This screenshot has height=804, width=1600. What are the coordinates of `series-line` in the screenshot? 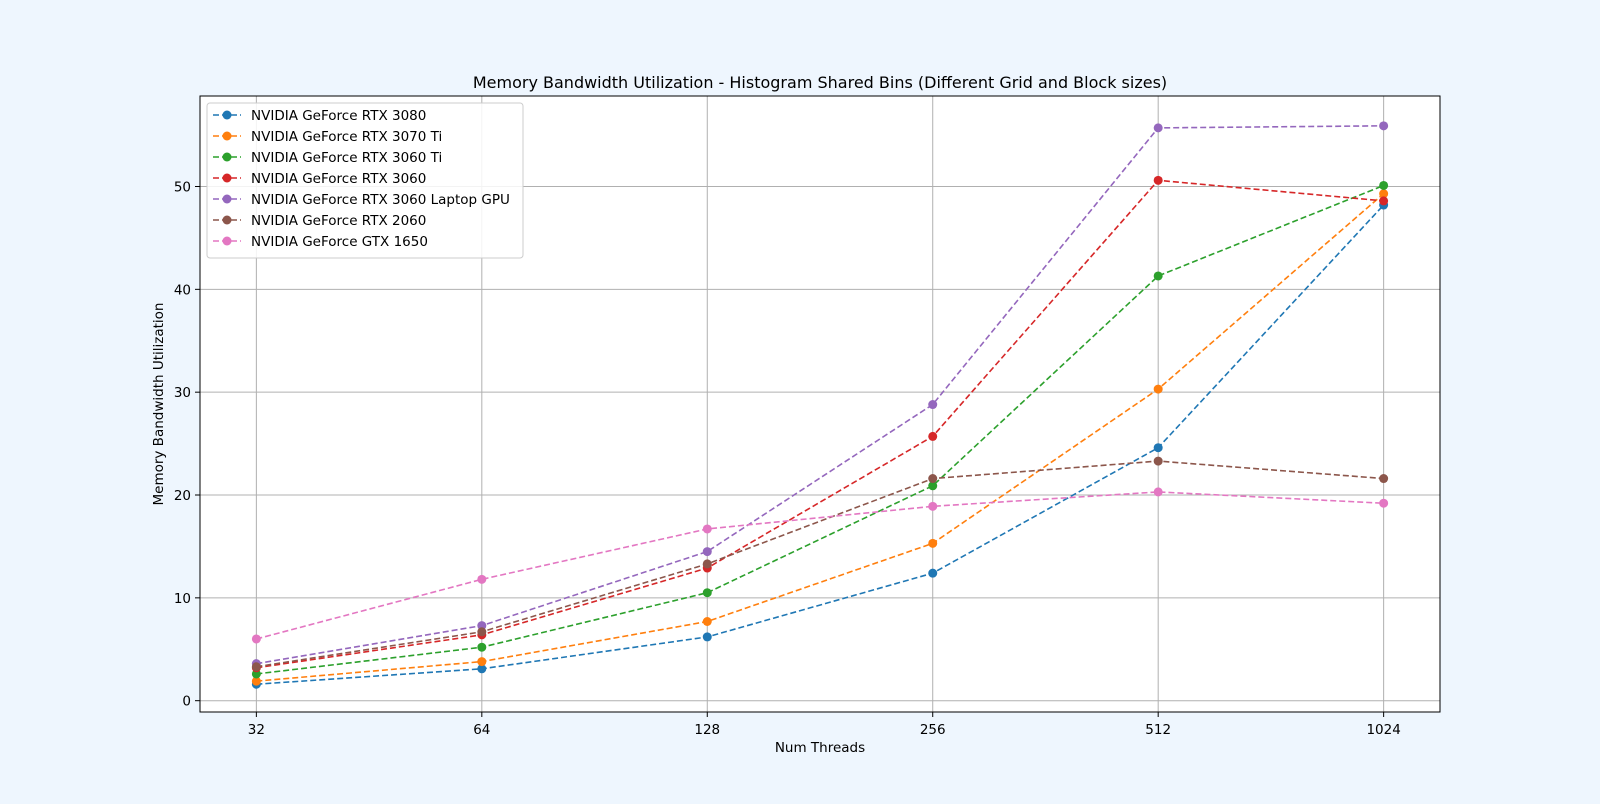 It's located at (820, 565).